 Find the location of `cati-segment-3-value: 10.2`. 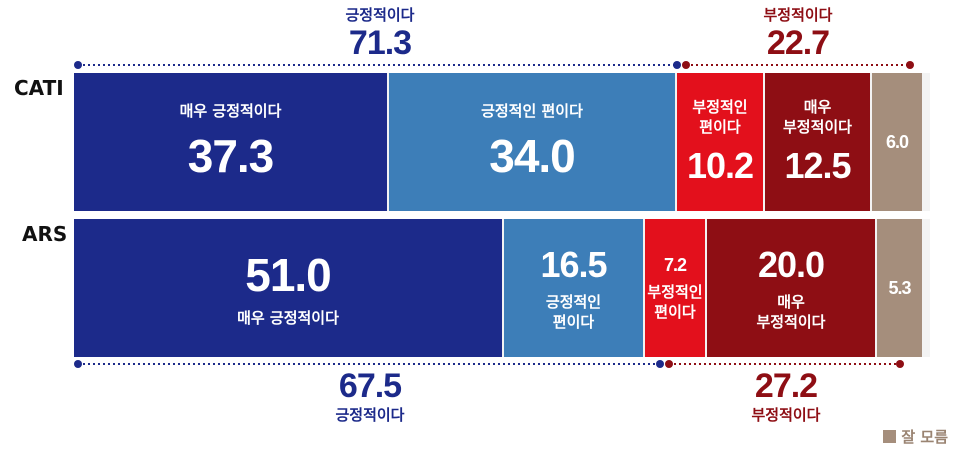

cati-segment-3-value: 10.2 is located at coordinates (720, 165).